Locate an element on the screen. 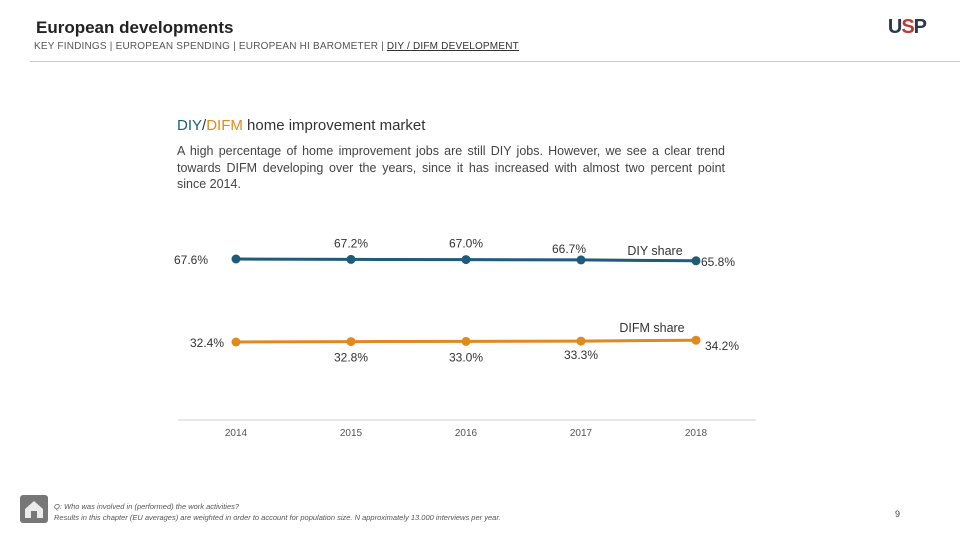 The height and width of the screenshot is (540, 960). breadcrumb-european-spending: EUROPEAN SPENDING is located at coordinates (173, 46).